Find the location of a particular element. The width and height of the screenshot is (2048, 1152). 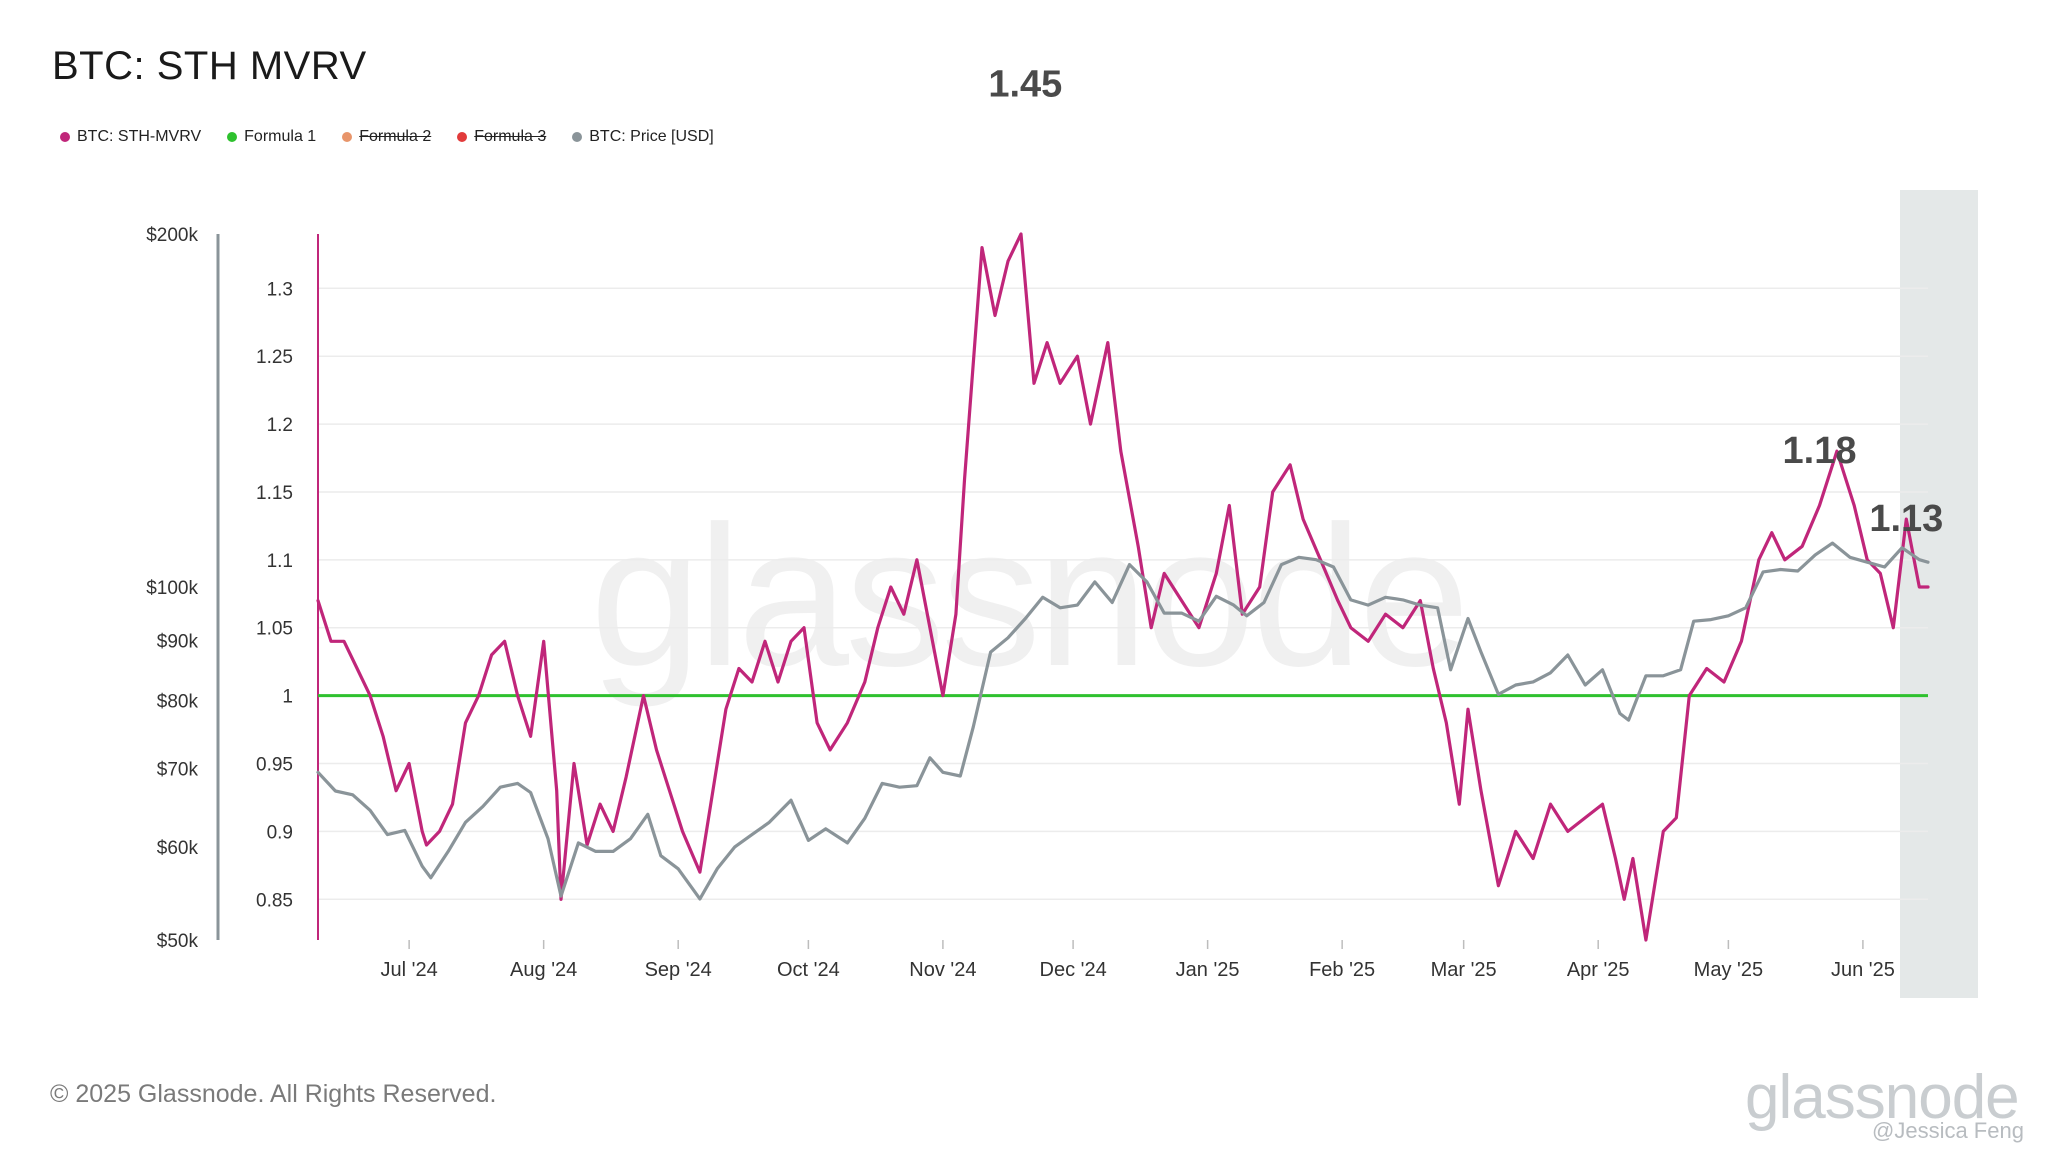

y-right-tick-label: 1.25 is located at coordinates (274, 357).